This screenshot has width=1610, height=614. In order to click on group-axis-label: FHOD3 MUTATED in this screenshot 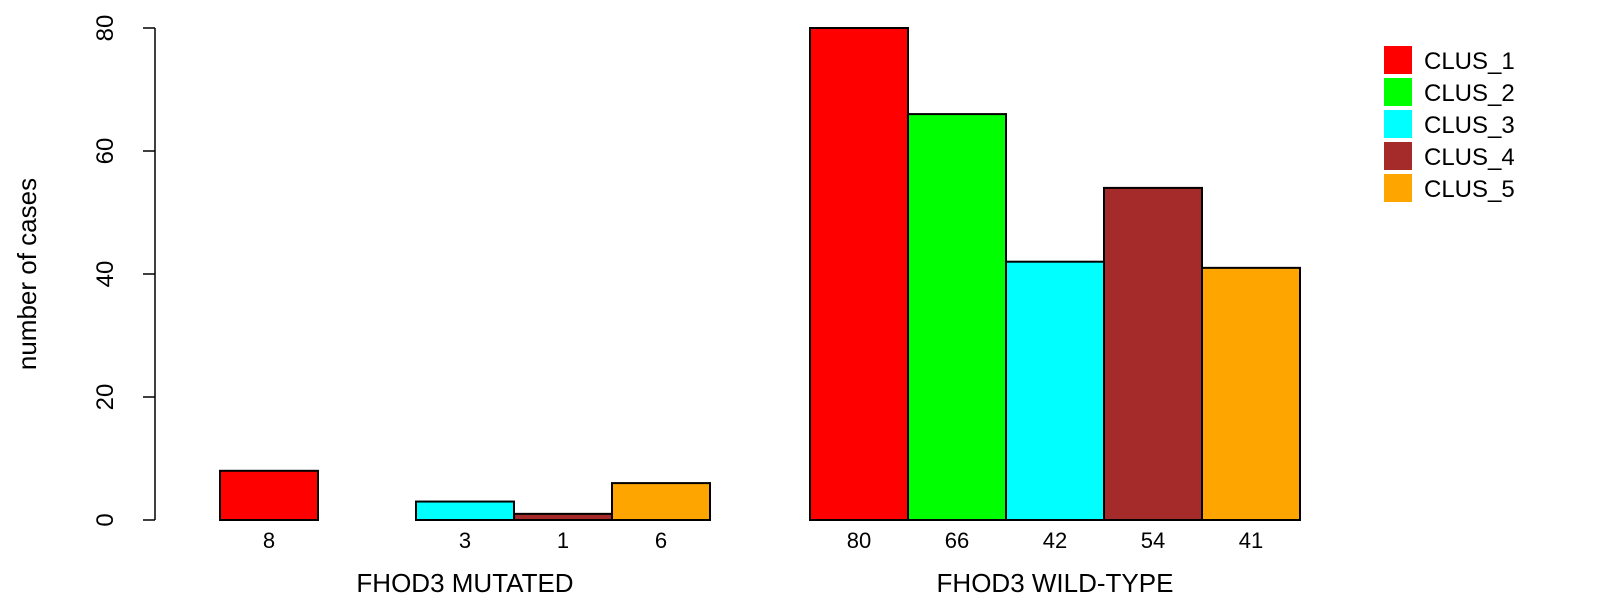, I will do `click(464, 583)`.